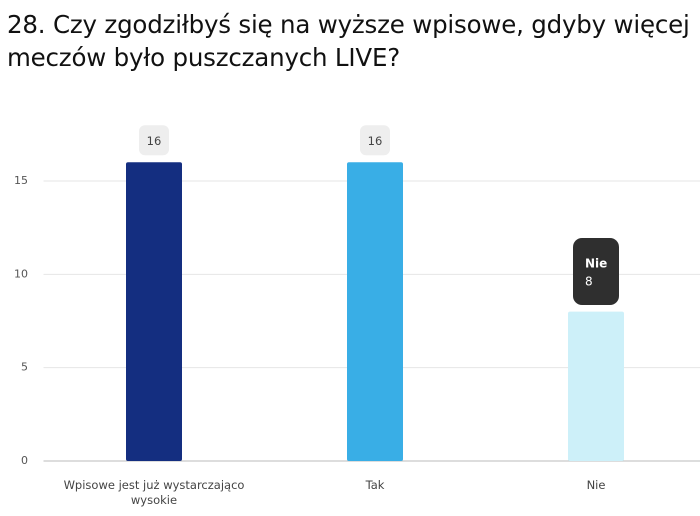 Image resolution: width=700 pixels, height=516 pixels. Describe the element at coordinates (21, 273) in the screenshot. I see `y-tick-label: 10` at that location.